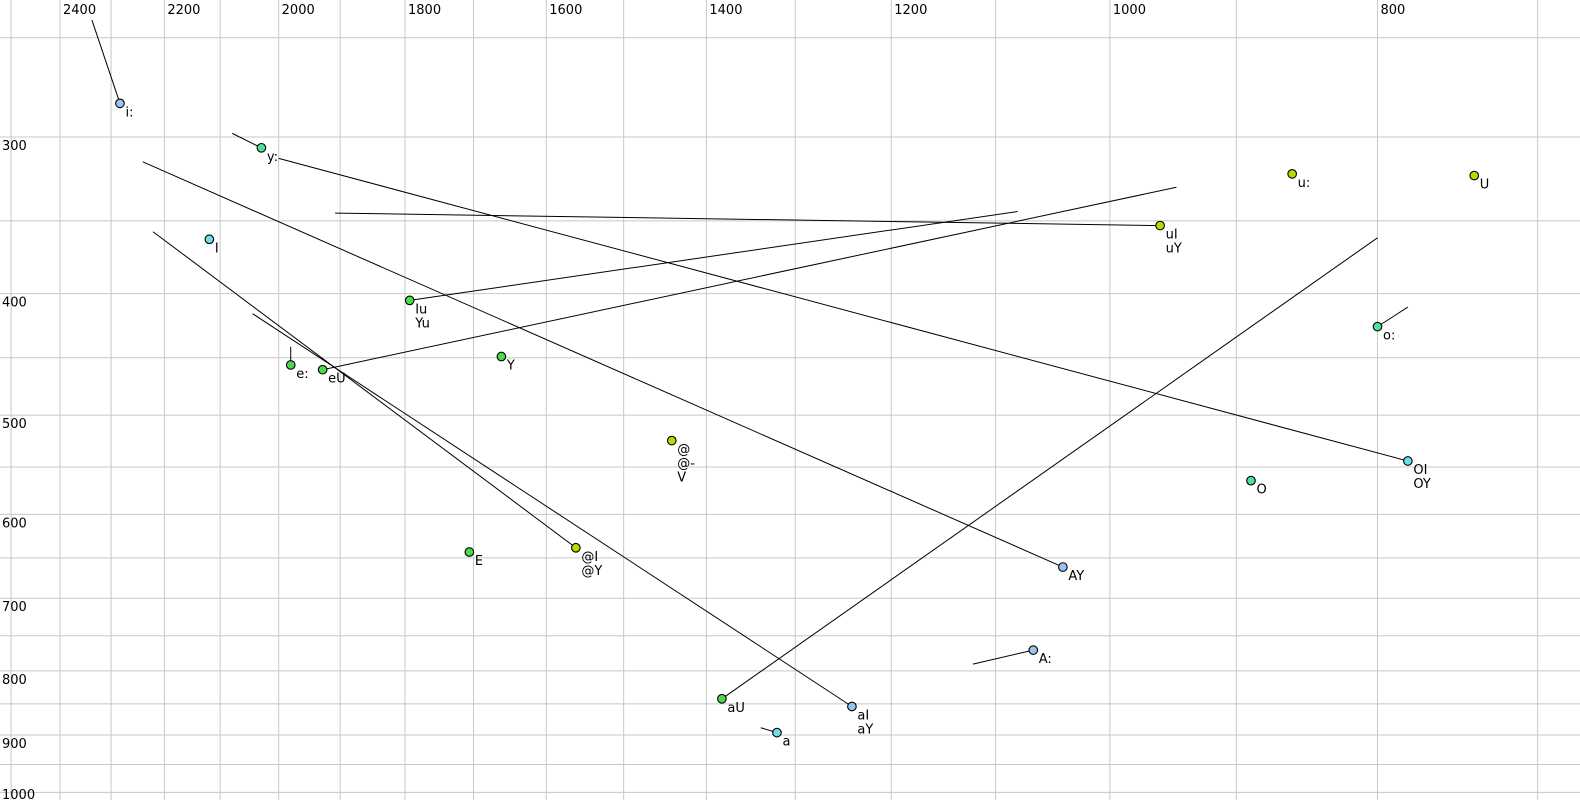 The width and height of the screenshot is (1580, 800). I want to click on vowel-dot-e:, so click(290, 365).